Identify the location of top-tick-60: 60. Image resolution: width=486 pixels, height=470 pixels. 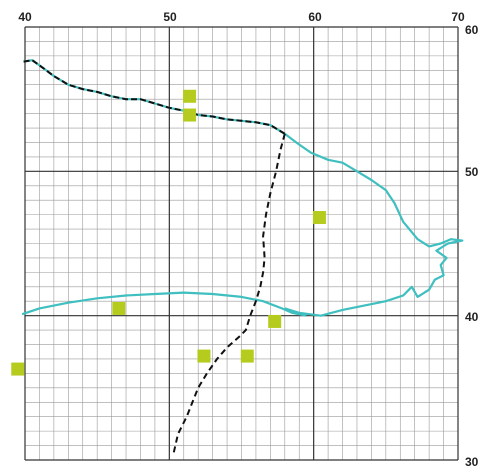
(315, 17).